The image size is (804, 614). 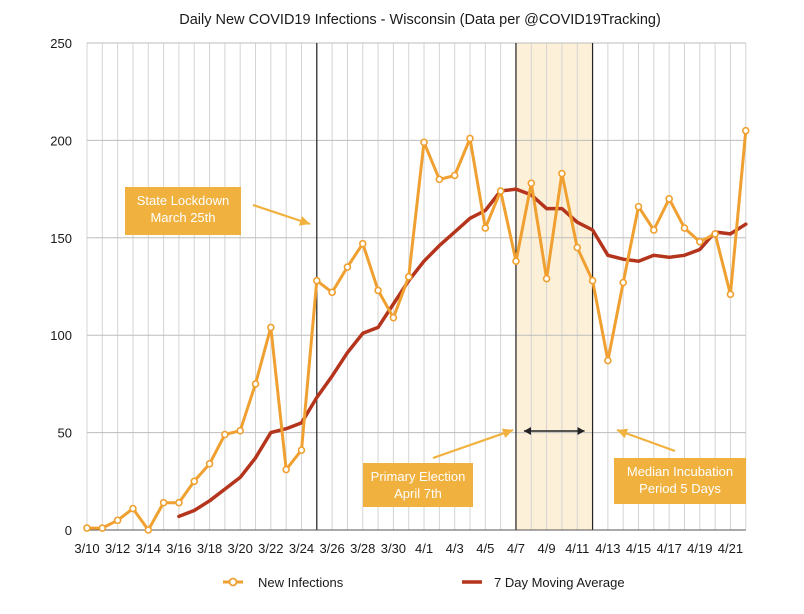 I want to click on annotation-median-incubation-box, so click(x=680, y=481).